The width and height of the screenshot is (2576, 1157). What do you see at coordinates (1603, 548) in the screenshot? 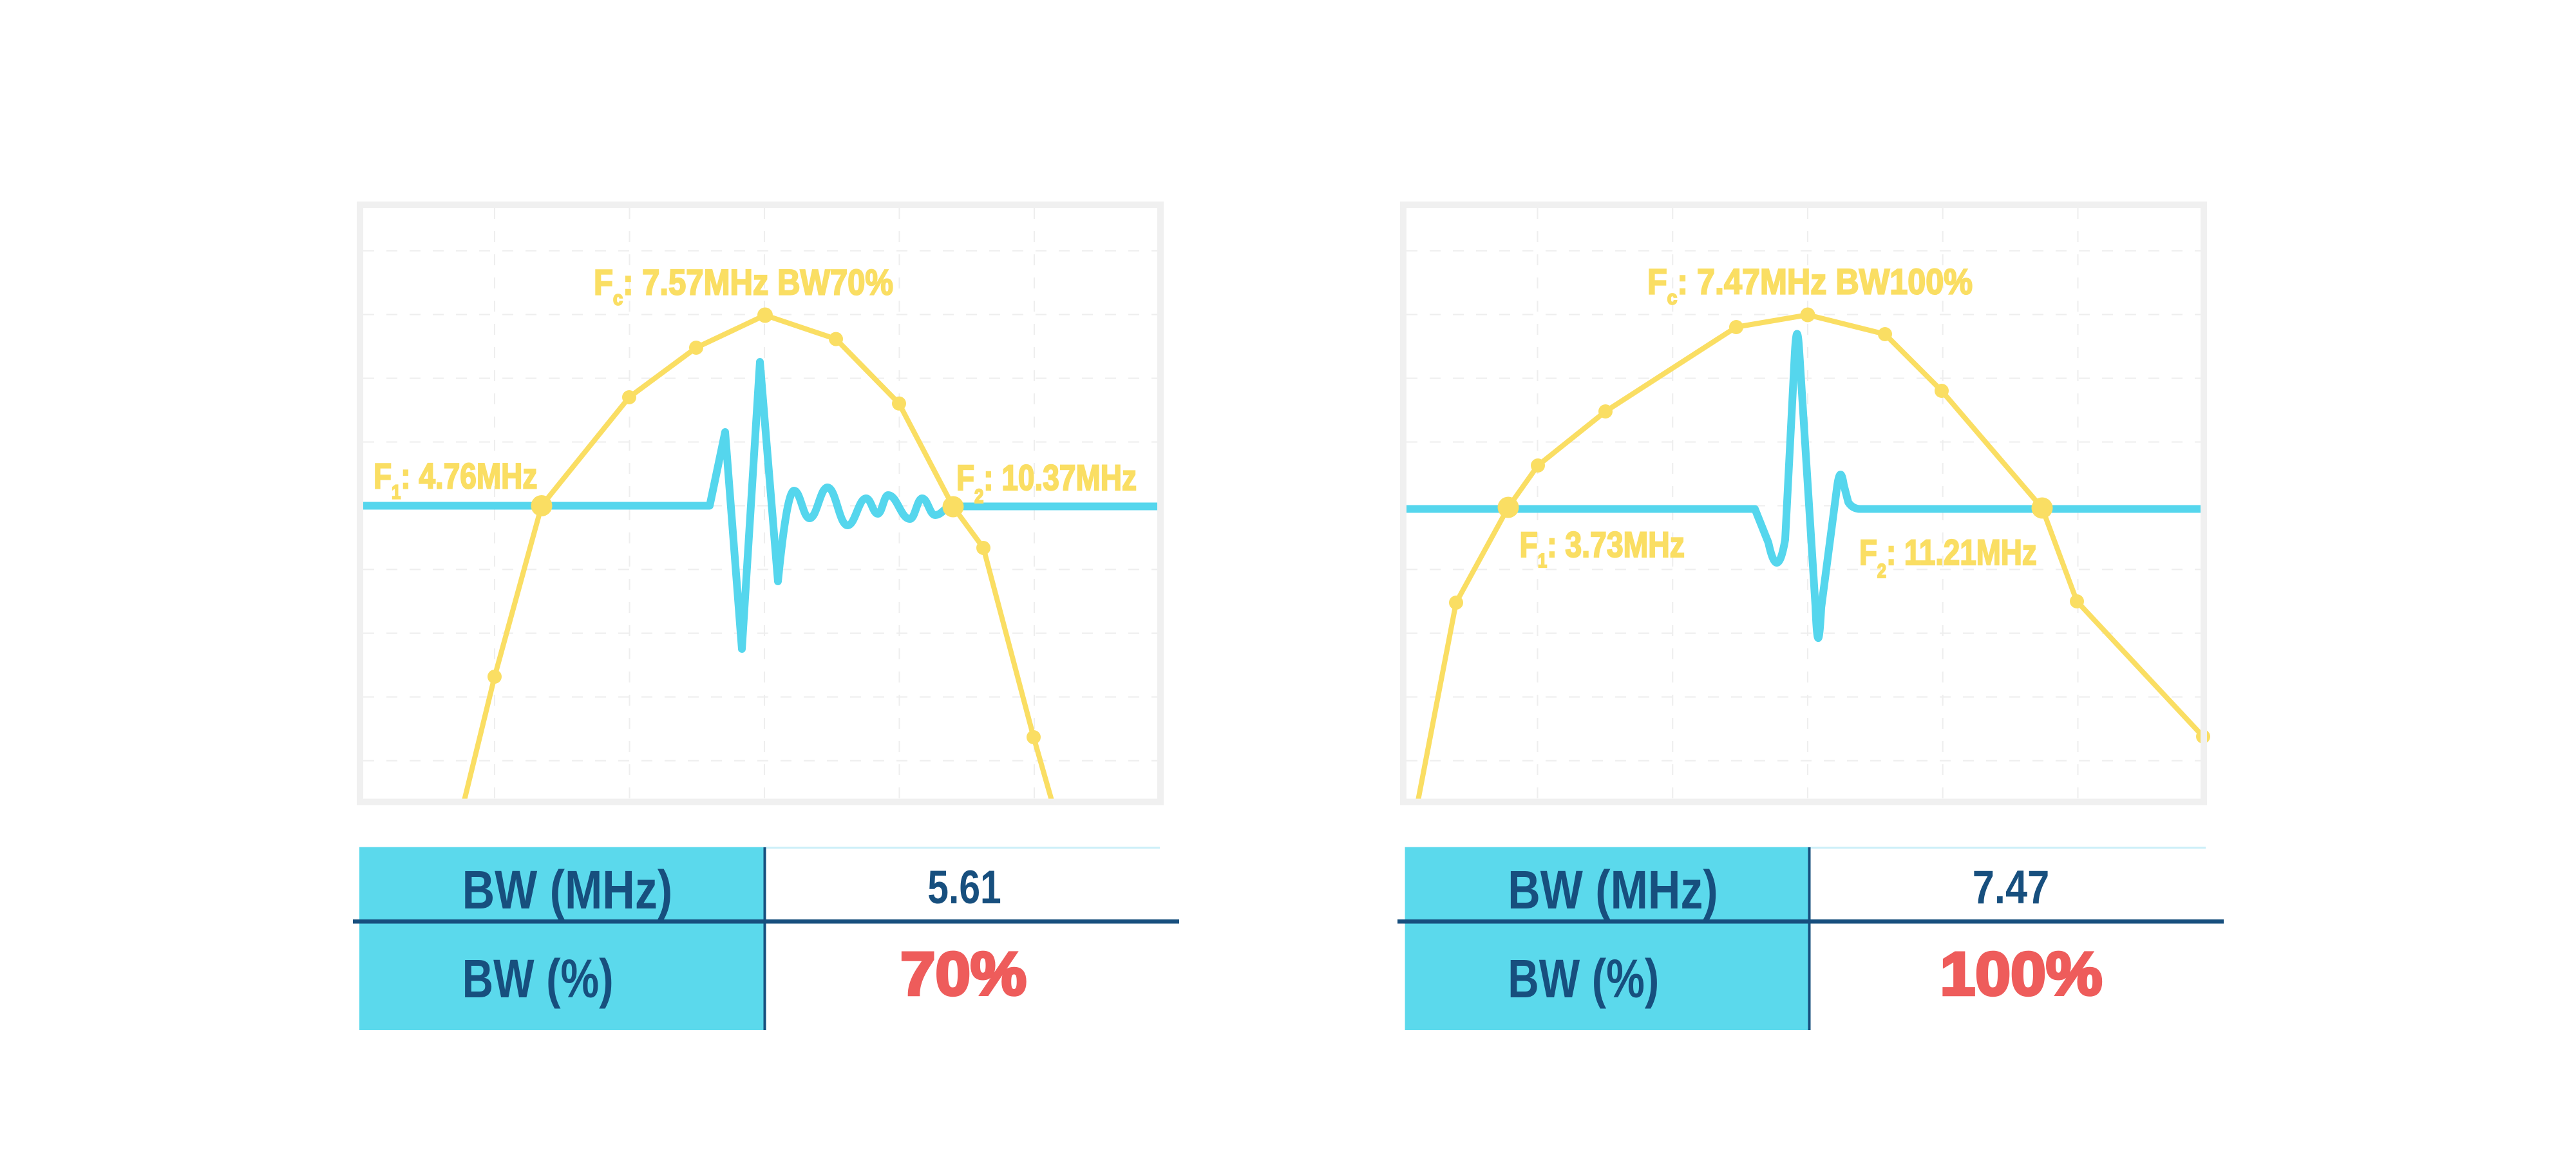
I see `svg-text: F1: 3.73MHz` at bounding box center [1603, 548].